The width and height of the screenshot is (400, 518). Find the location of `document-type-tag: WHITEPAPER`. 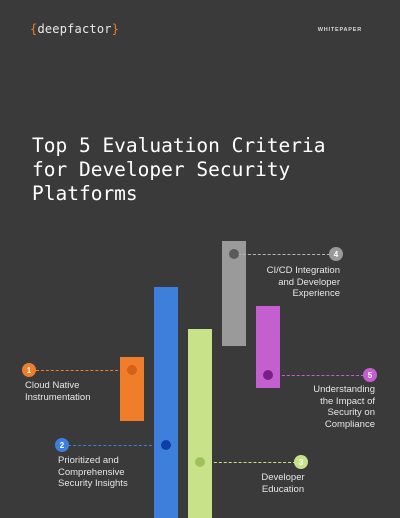

document-type-tag: WHITEPAPER is located at coordinates (339, 30).